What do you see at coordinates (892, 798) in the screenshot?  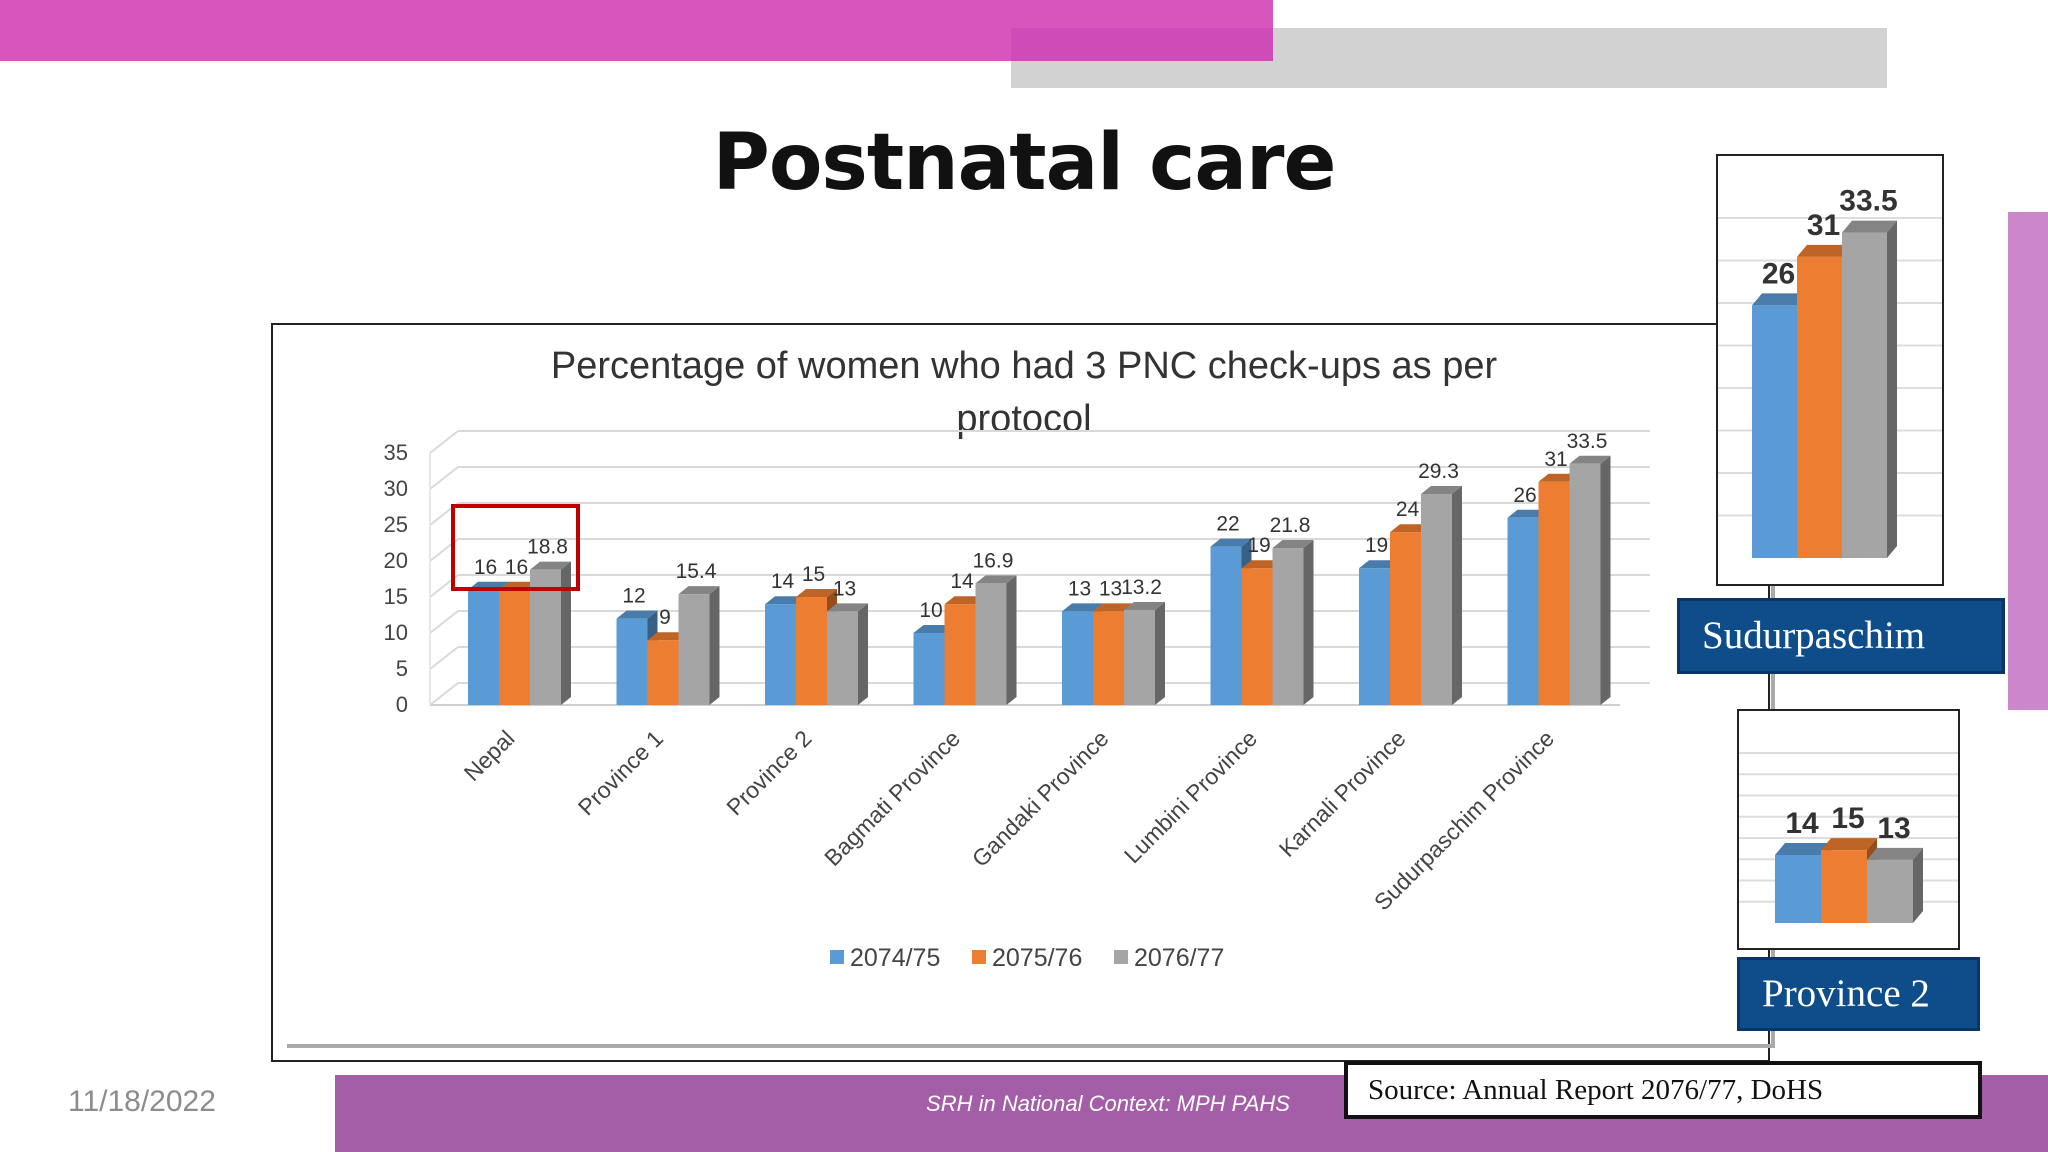 I see `x-category-label: Bagmati Province` at bounding box center [892, 798].